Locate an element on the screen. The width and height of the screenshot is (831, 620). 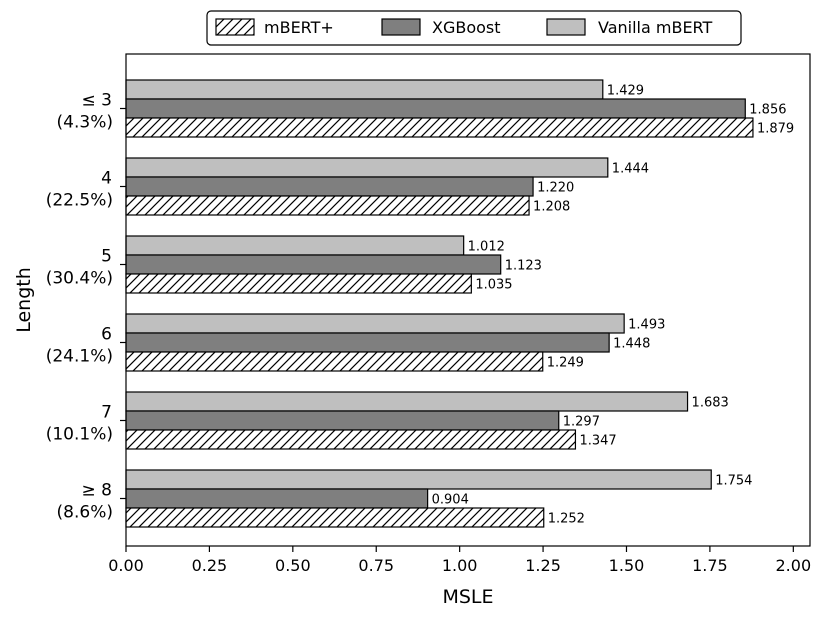
data-label-vanilla-mbert-cat-2: 1.012 is located at coordinates (486, 247).